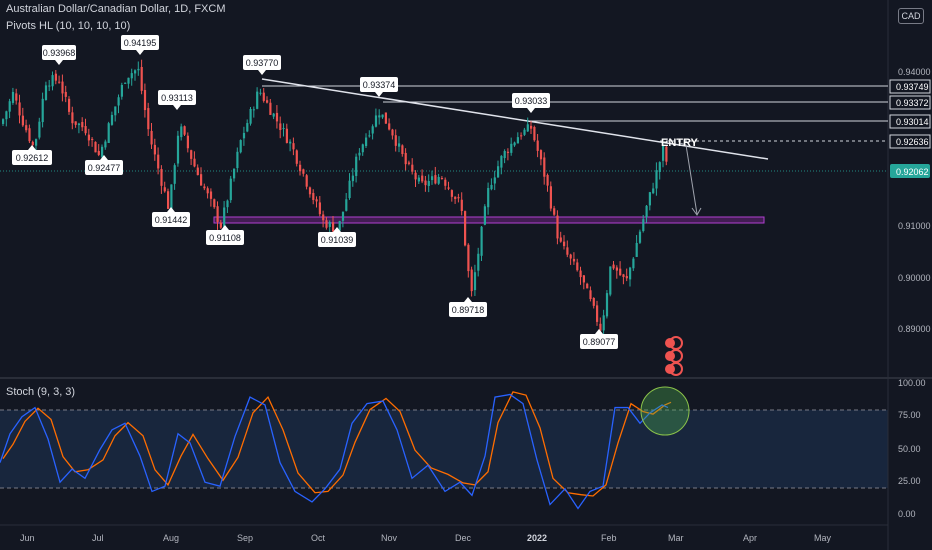 The height and width of the screenshot is (550, 932). What do you see at coordinates (911, 16) in the screenshot?
I see `currency-badge: CAD` at bounding box center [911, 16].